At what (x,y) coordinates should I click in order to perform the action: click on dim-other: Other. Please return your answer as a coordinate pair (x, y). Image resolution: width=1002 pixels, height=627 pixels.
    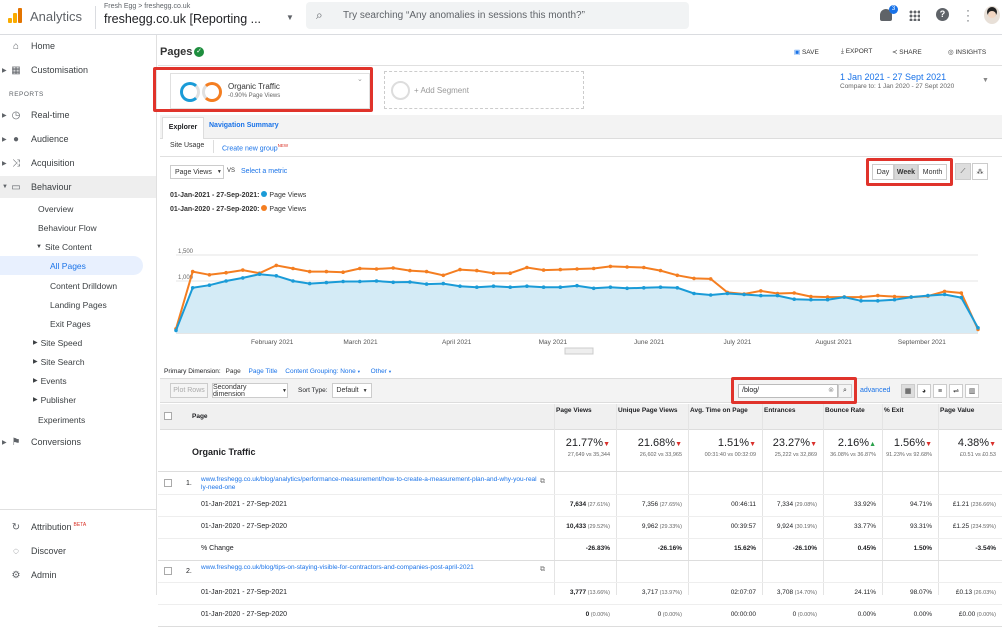
    Looking at the image, I should click on (378, 371).